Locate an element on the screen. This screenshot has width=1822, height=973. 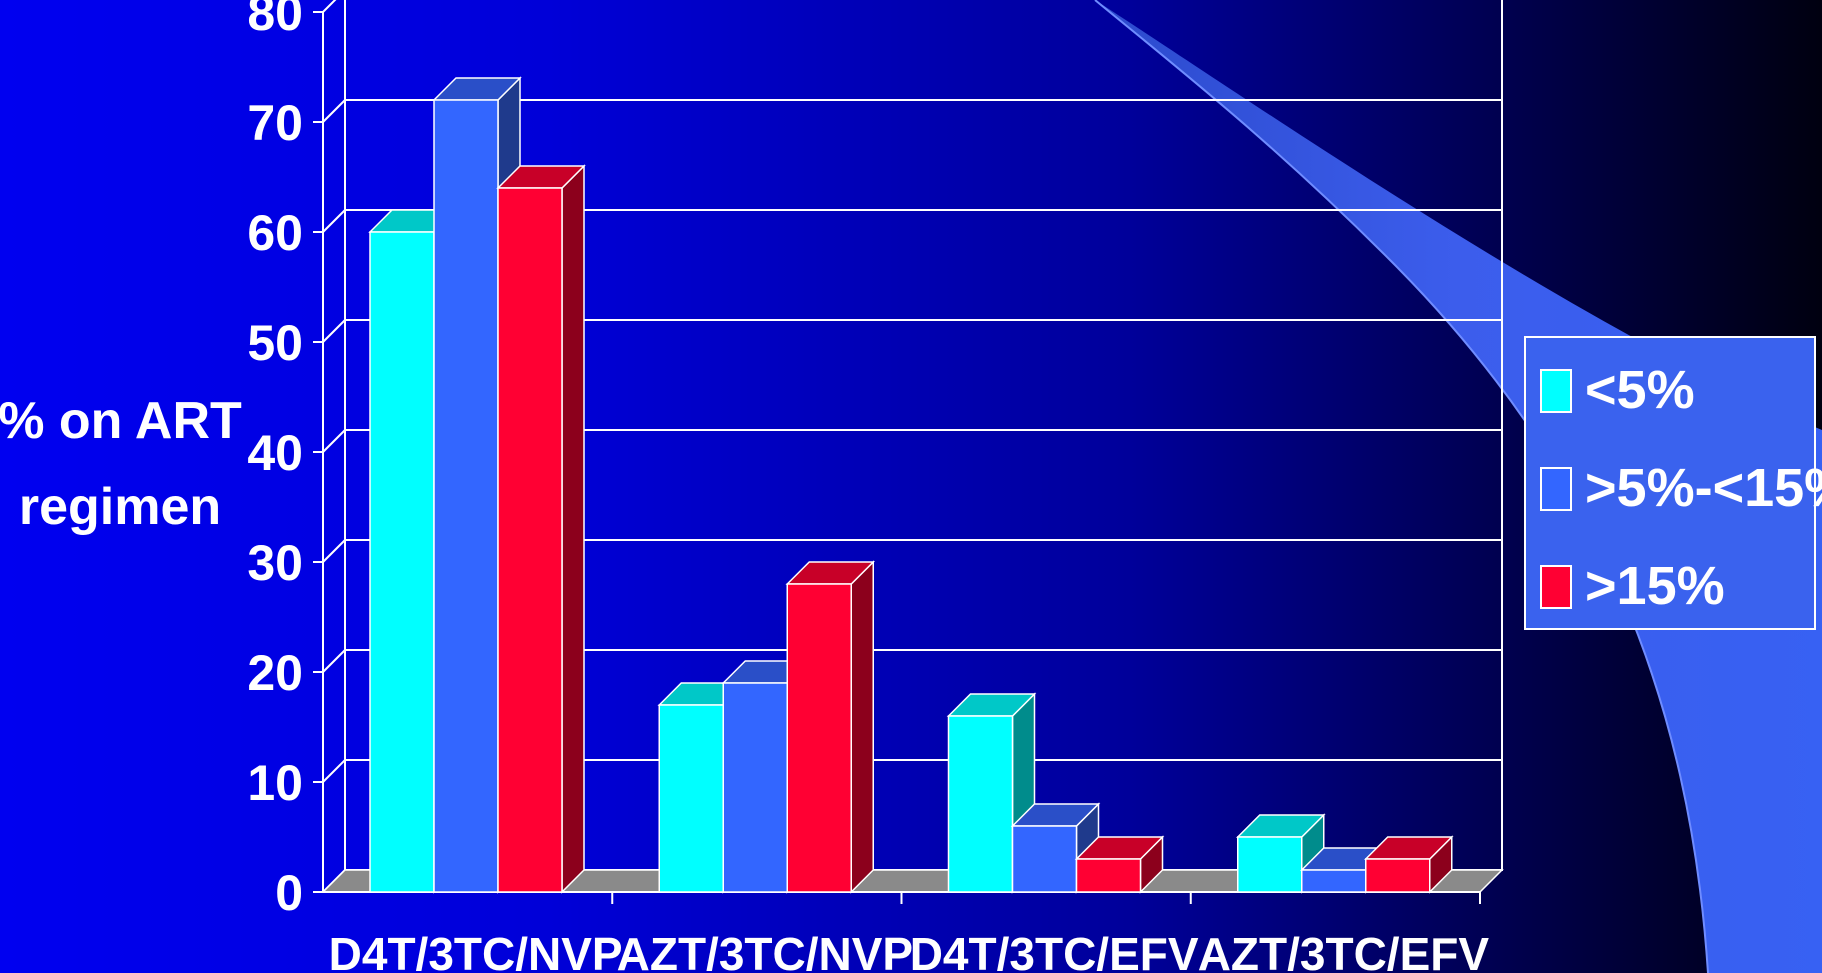
y-tick-label: 30 is located at coordinates (275, 563).